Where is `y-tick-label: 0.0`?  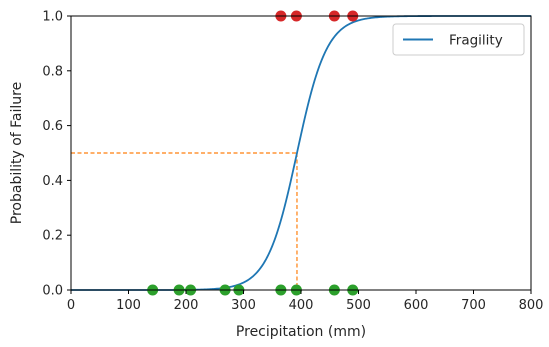
y-tick-label: 0.0 is located at coordinates (52, 291).